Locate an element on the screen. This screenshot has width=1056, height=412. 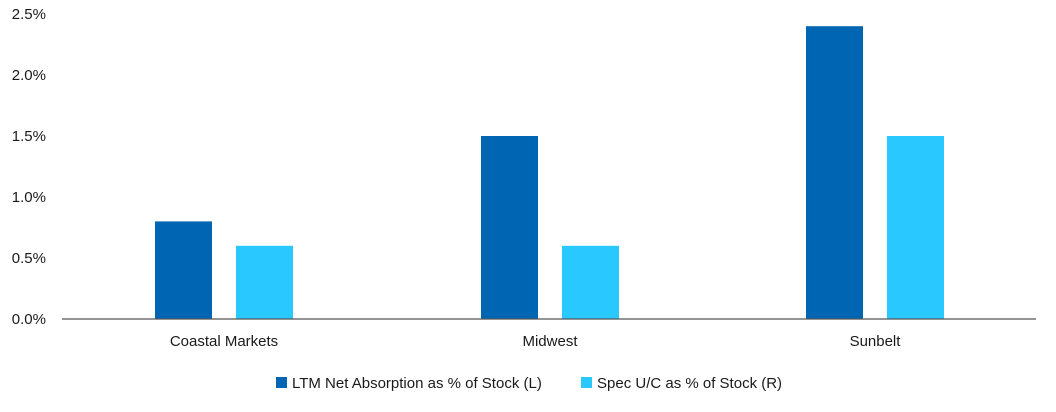
y-tick-label: 1.5% is located at coordinates (29, 136).